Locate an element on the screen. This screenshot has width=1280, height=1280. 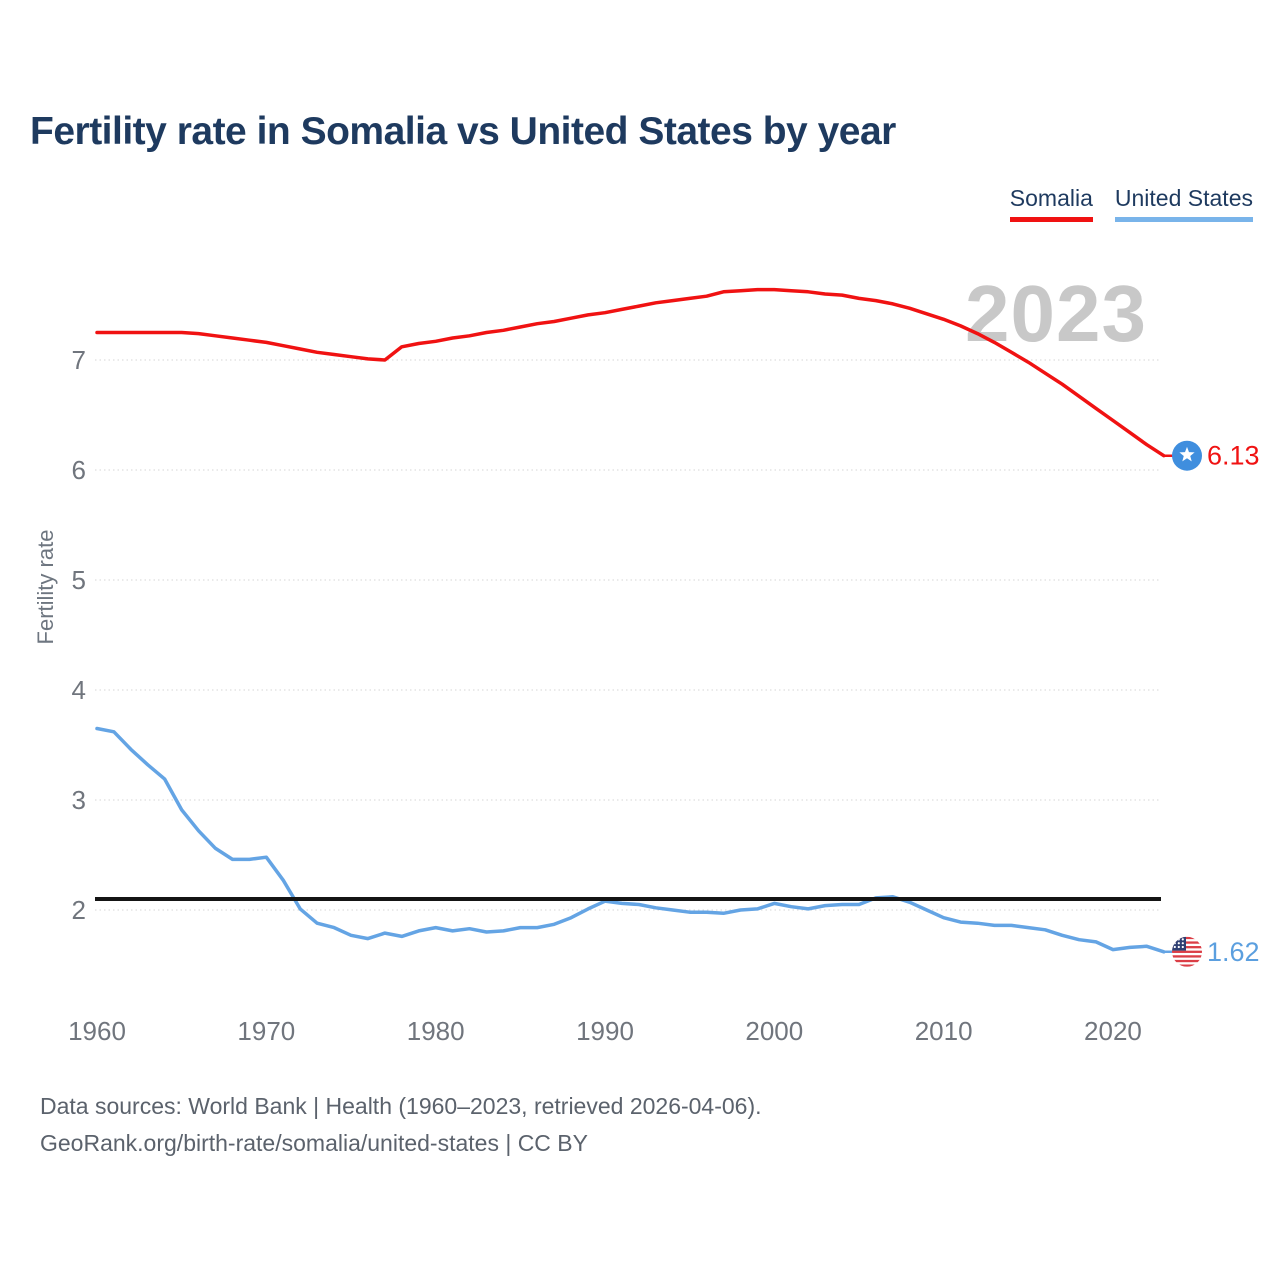
somalia-line is located at coordinates (630, 372).